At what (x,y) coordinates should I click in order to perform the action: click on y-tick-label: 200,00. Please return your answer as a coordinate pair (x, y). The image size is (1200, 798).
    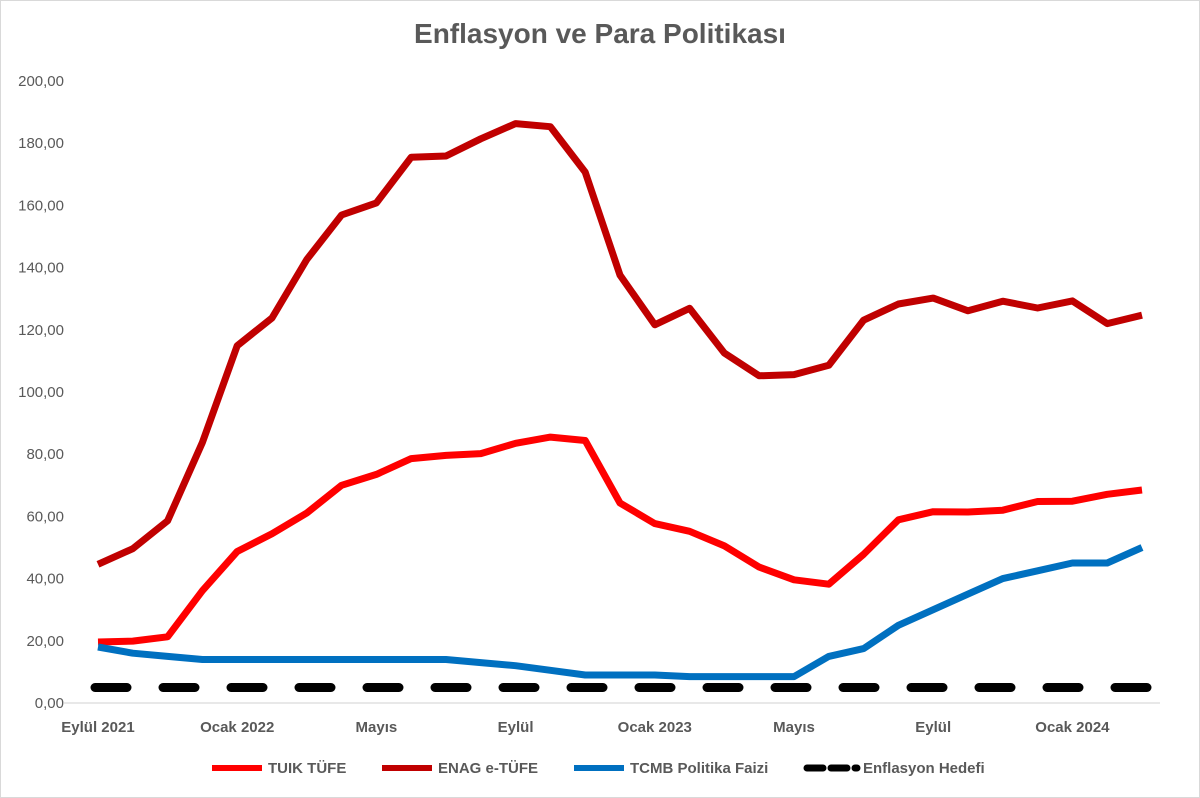
    Looking at the image, I should click on (41, 81).